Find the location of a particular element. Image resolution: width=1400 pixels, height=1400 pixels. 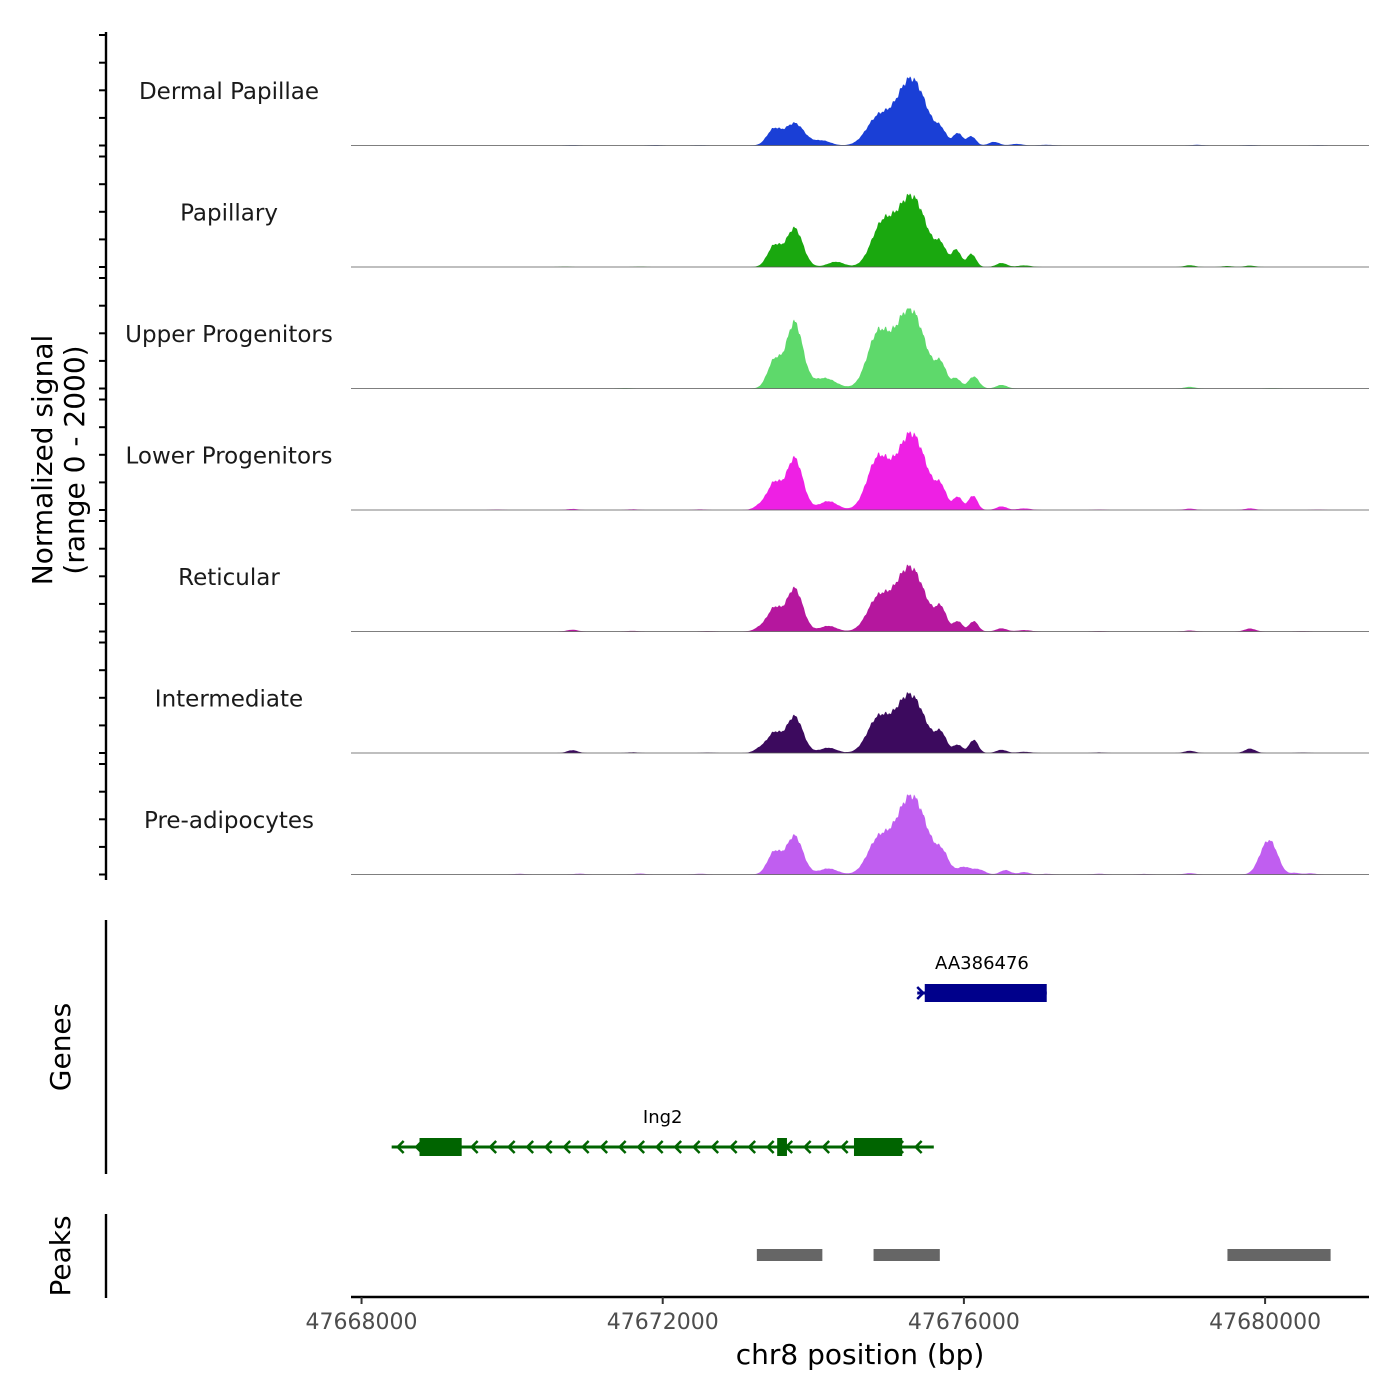

gene-Ing2: Ing2 is located at coordinates (662, 1131).